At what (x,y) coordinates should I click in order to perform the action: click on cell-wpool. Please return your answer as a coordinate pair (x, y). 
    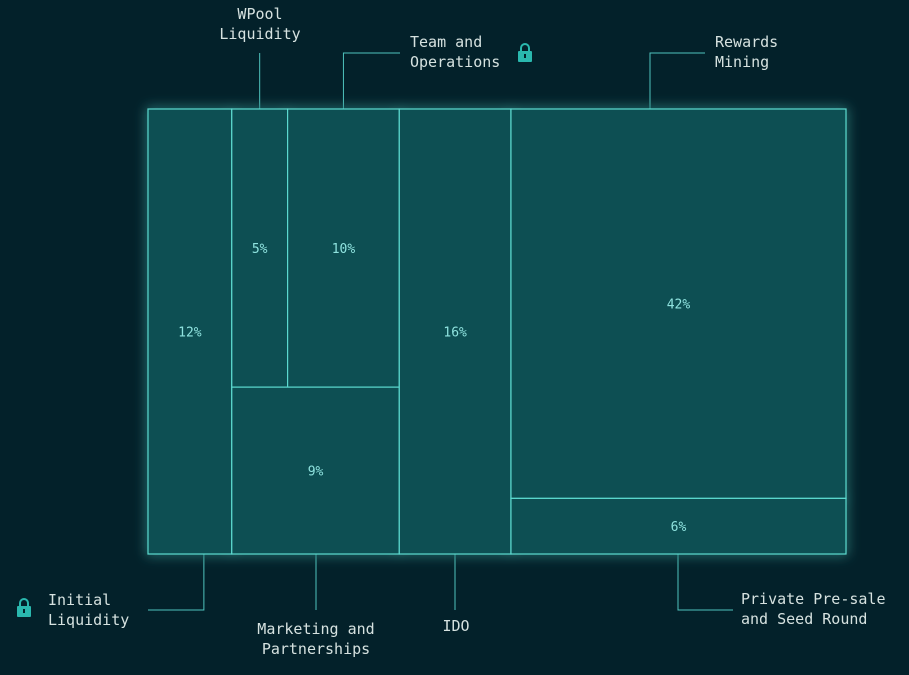
    Looking at the image, I should click on (260, 248).